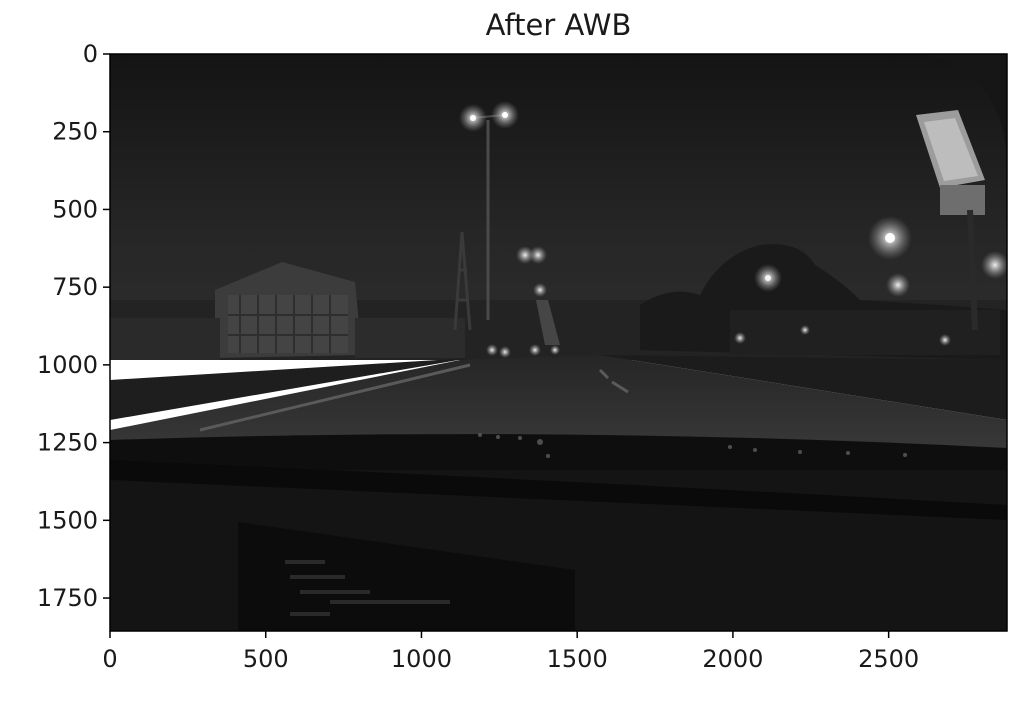  I want to click on y-axis: 0 250 500 750 1000 1250 1500 1750, so click(73, 326).